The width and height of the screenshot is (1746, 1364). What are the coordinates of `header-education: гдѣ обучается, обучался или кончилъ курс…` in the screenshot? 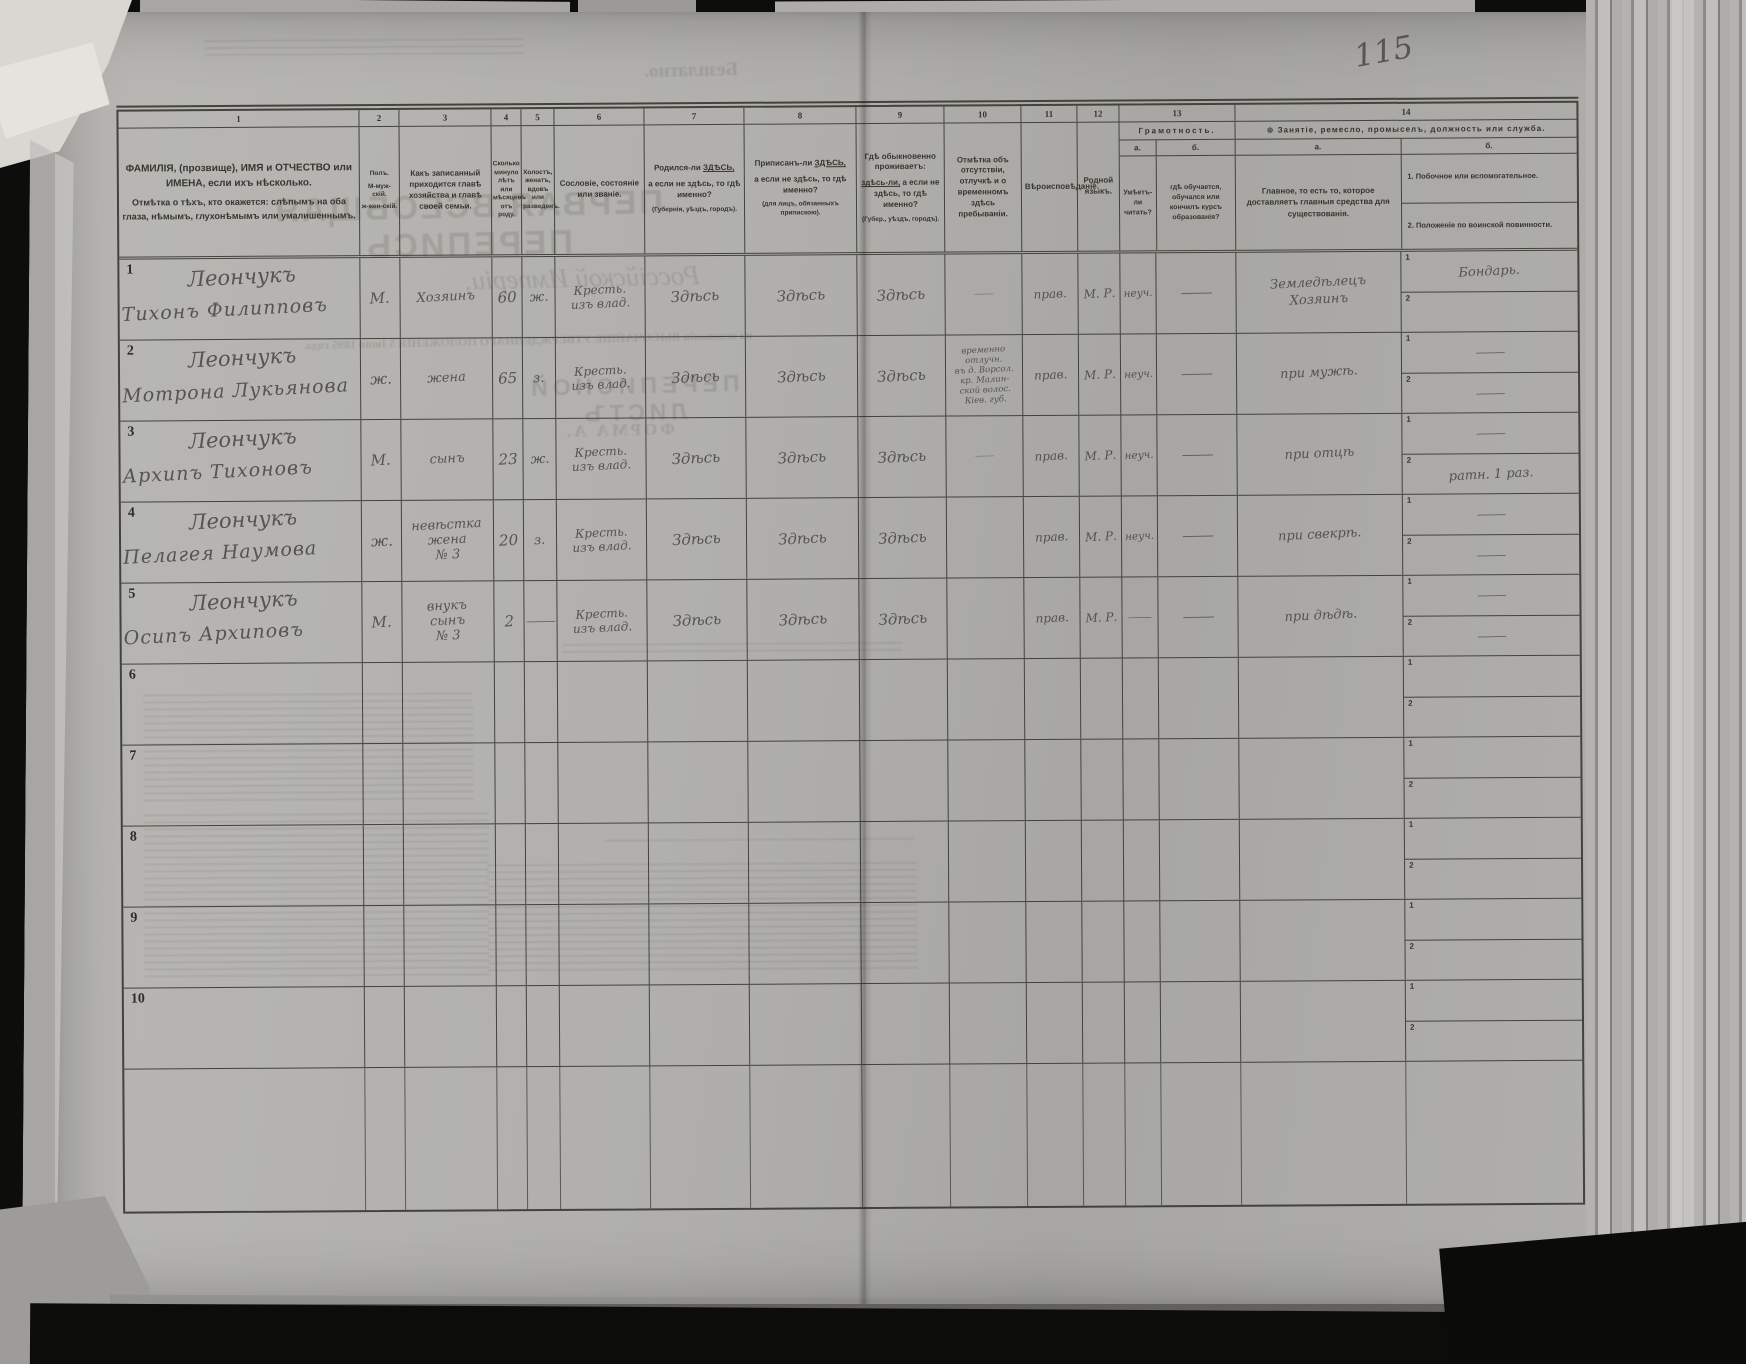 It's located at (1195, 203).